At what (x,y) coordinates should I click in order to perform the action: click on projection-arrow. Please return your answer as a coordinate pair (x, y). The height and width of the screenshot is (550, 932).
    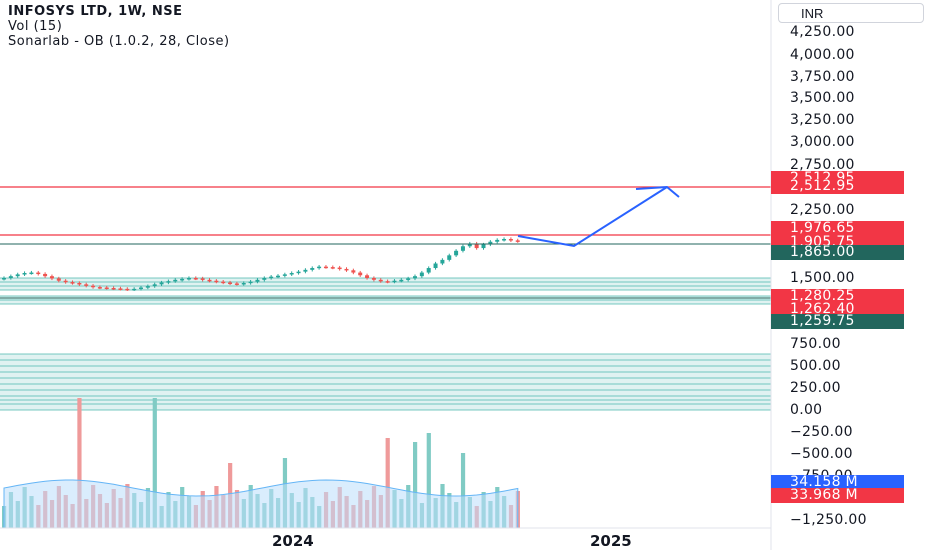
    Looking at the image, I should click on (592, 217).